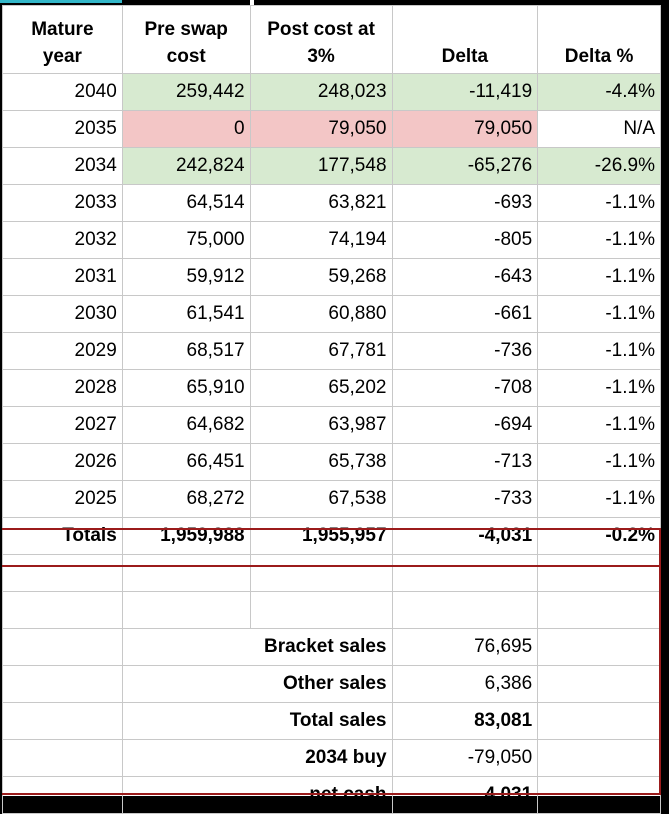 The width and height of the screenshot is (669, 814). I want to click on totals-delta-pct: -0.2%, so click(599, 536).